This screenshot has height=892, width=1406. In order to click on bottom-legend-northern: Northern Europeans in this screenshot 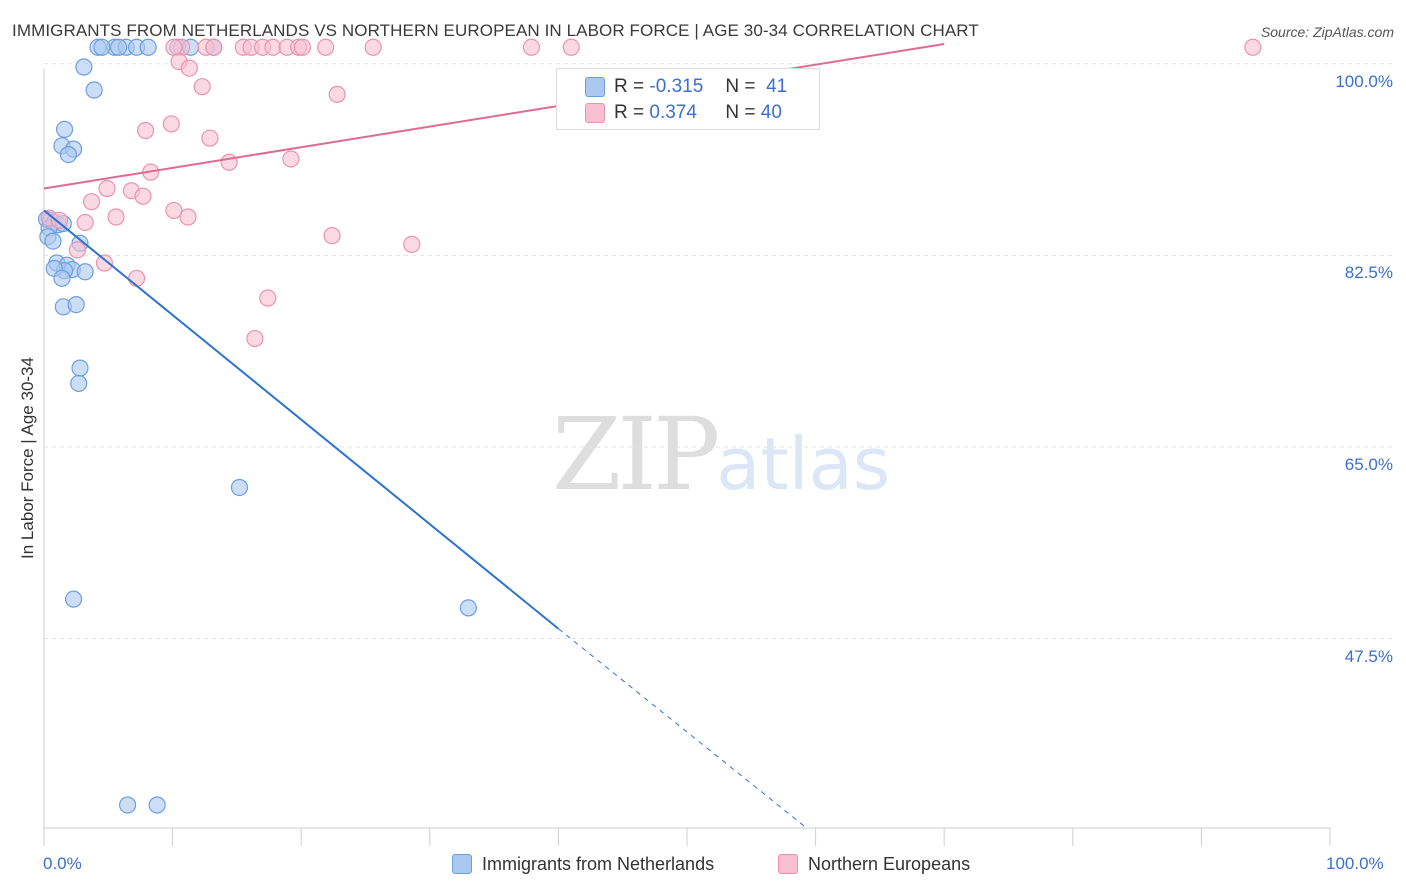, I will do `click(874, 864)`.